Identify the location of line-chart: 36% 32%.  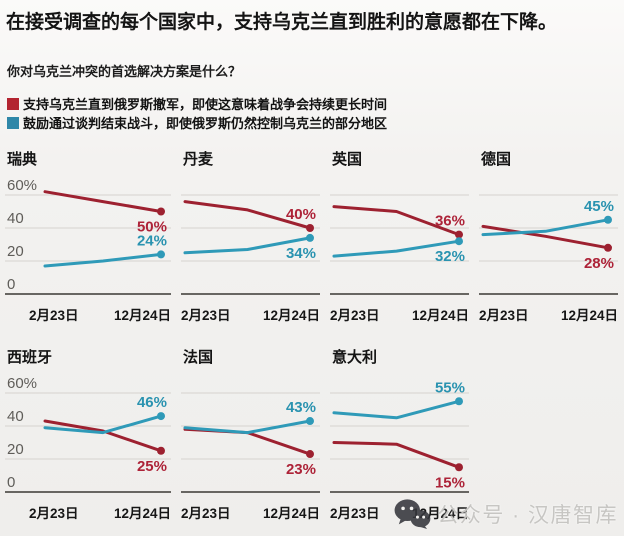
(399, 244).